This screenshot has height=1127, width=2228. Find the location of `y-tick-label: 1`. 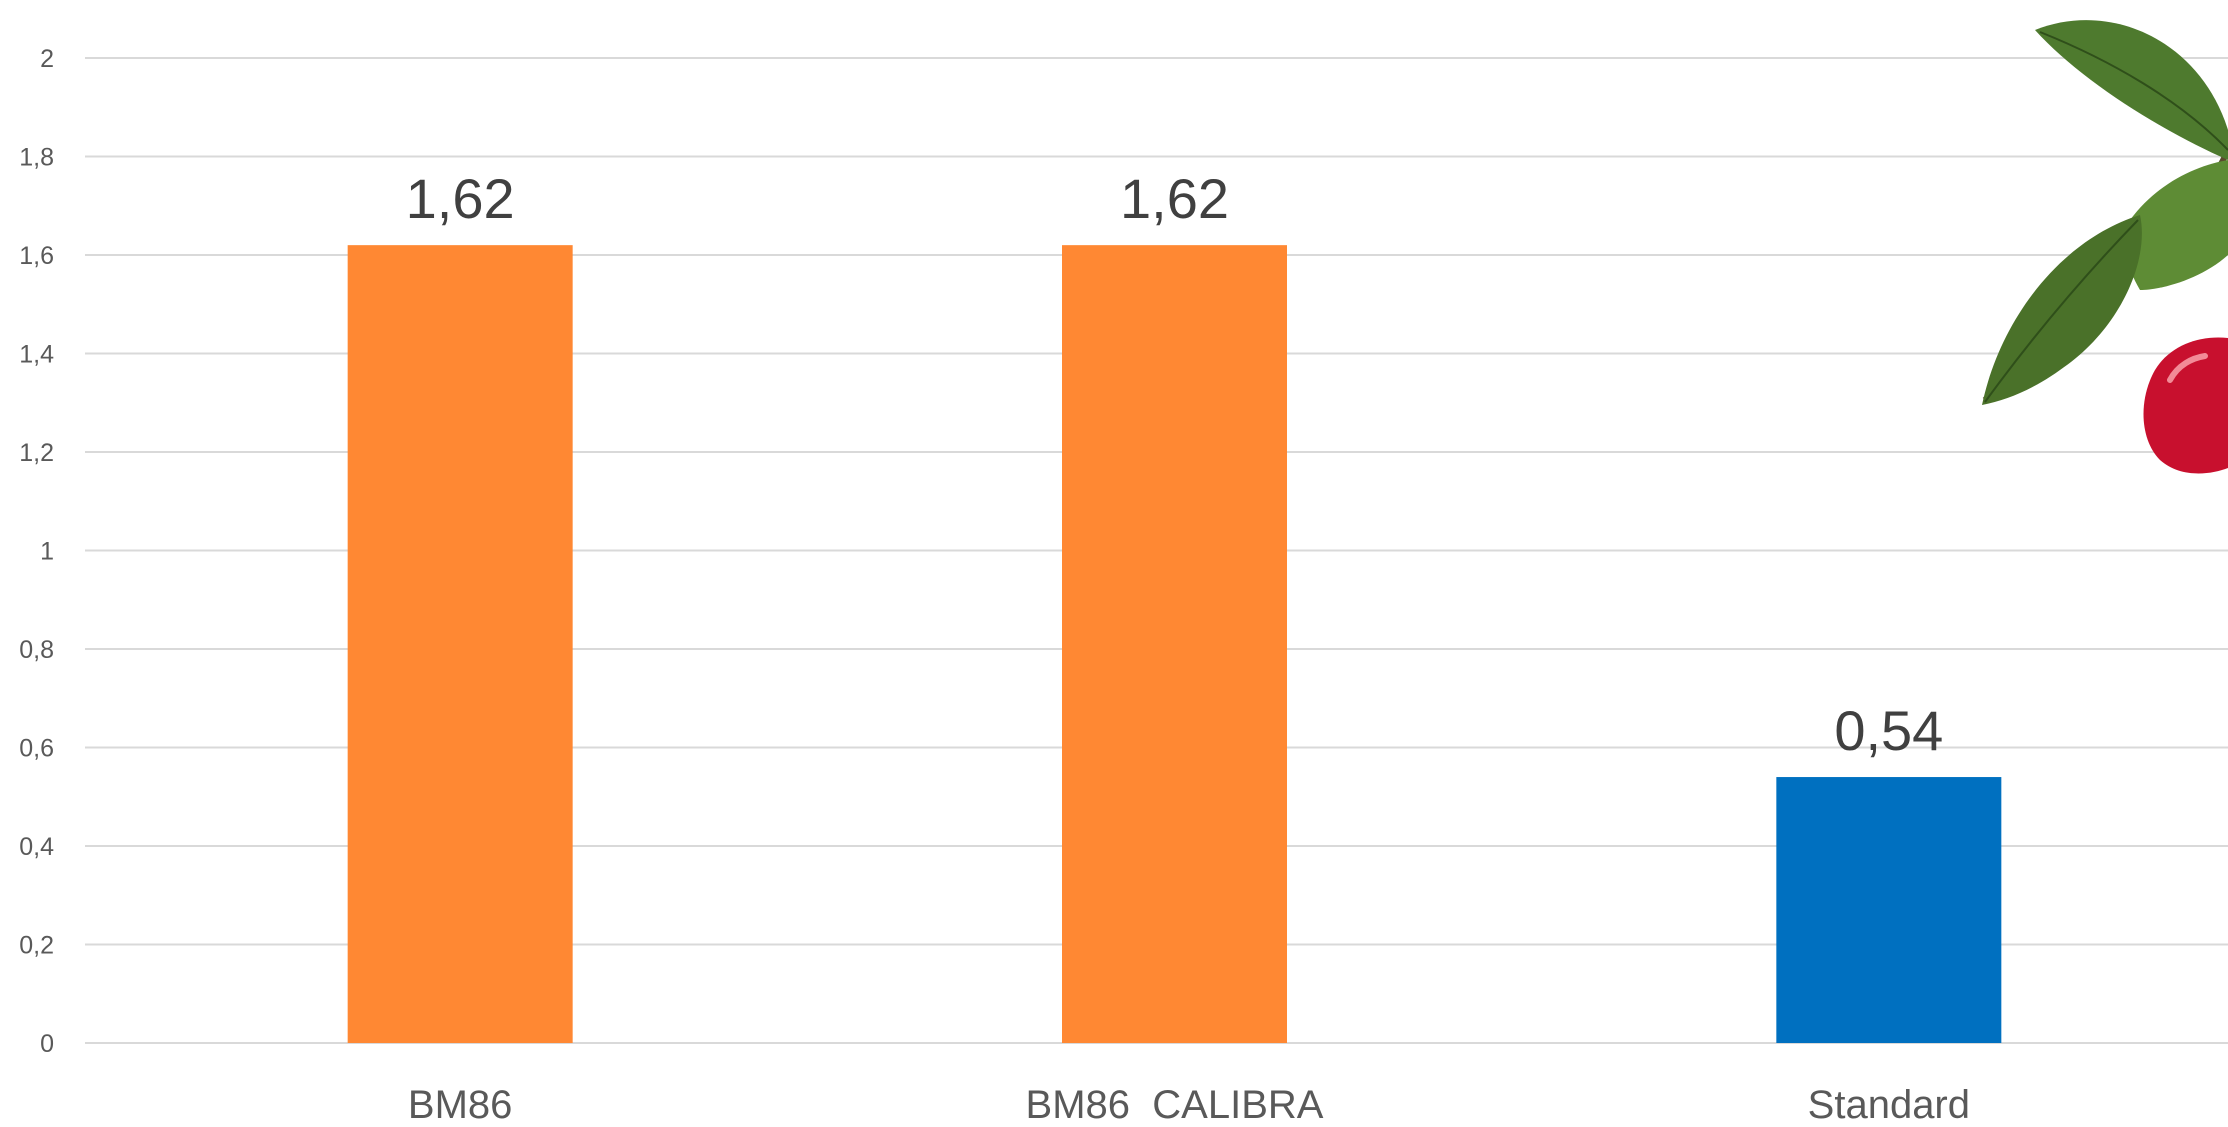

y-tick-label: 1 is located at coordinates (47, 552).